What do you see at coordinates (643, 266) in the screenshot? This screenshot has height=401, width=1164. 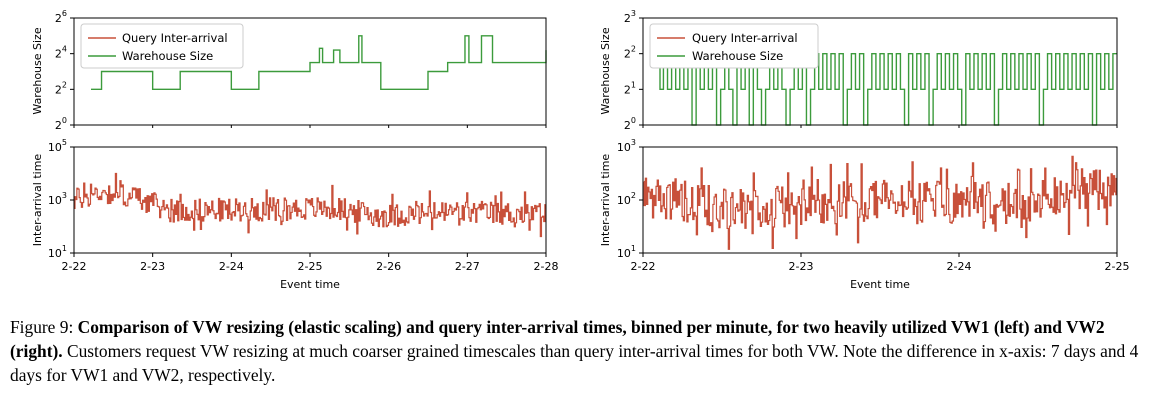 I see `vw2-xtick-label: 2-22` at bounding box center [643, 266].